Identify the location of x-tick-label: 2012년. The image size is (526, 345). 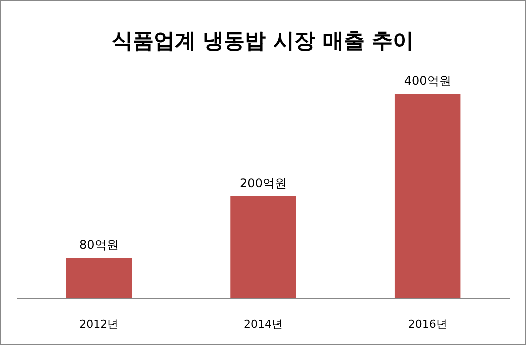
(99, 324).